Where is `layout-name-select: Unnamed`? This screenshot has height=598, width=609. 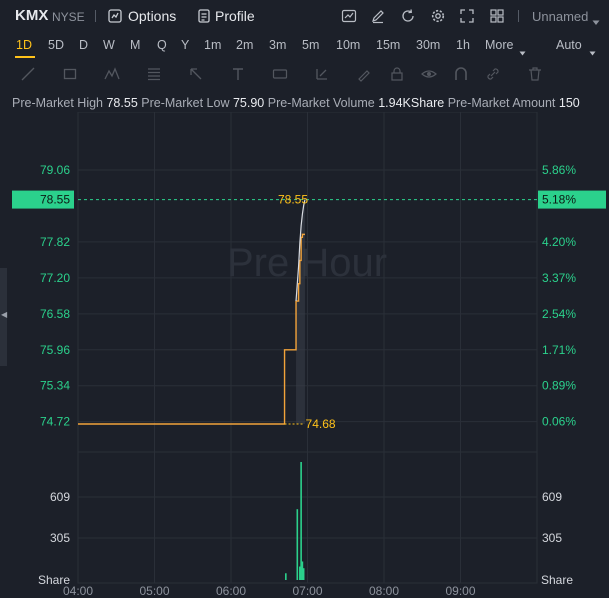
layout-name-select: Unnamed is located at coordinates (560, 16).